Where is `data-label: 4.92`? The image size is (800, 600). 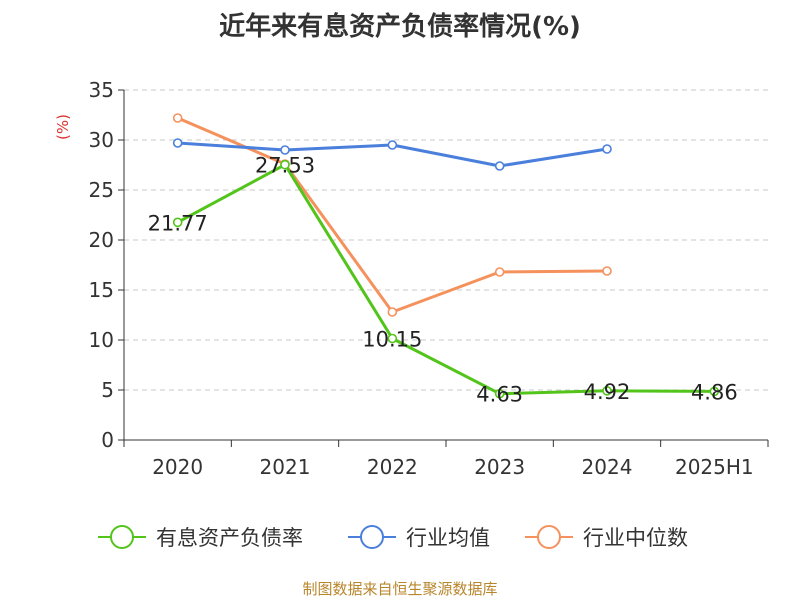
data-label: 4.92 is located at coordinates (607, 392).